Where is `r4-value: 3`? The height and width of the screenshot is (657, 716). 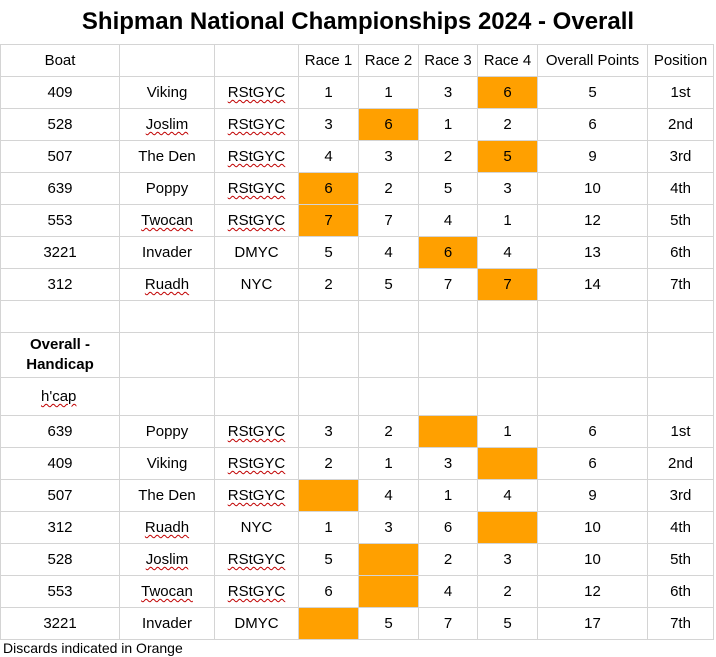 r4-value: 3 is located at coordinates (507, 188).